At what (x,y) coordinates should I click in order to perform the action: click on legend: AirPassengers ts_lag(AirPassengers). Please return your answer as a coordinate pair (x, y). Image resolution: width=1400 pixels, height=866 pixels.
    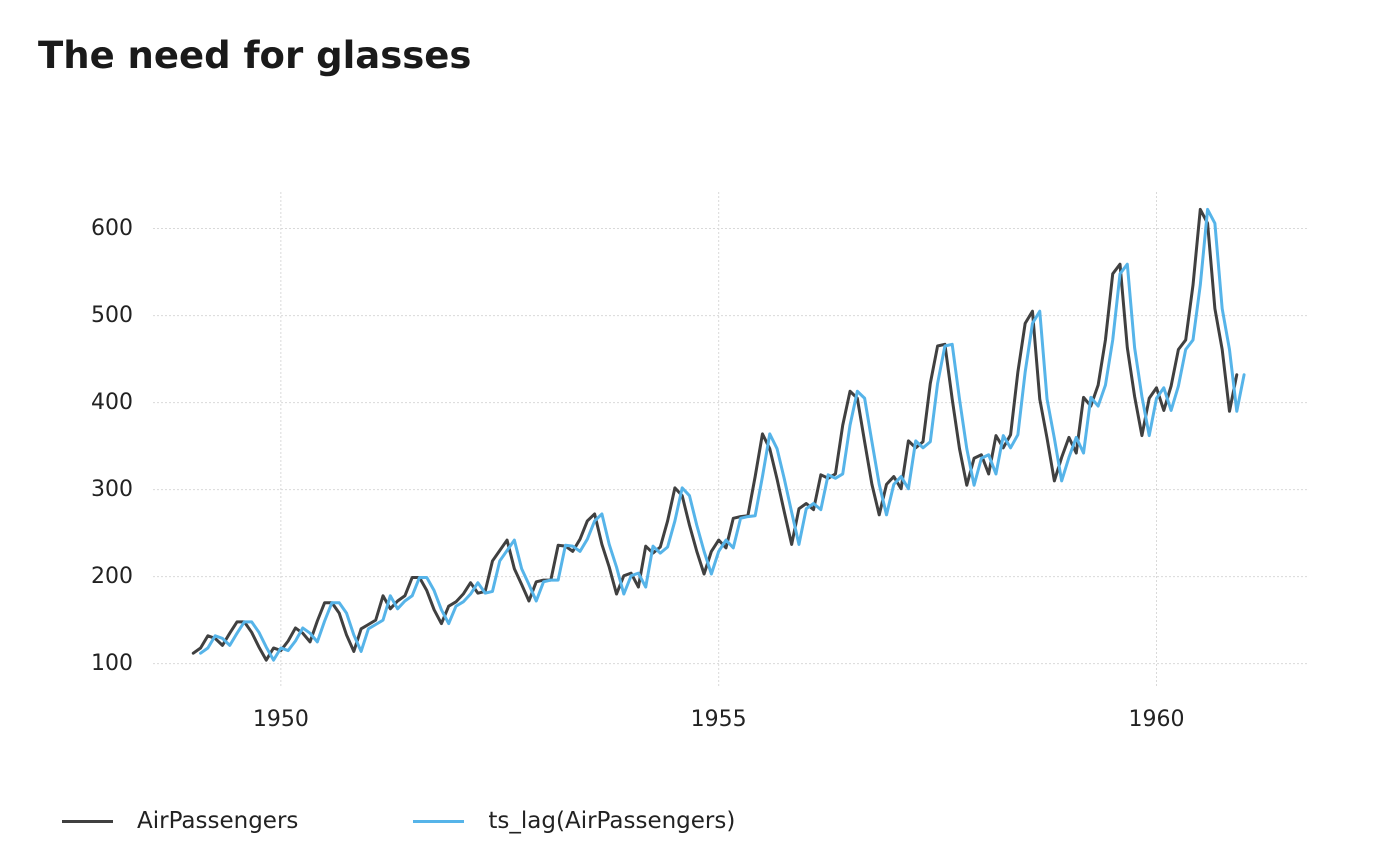
    Looking at the image, I should click on (398, 821).